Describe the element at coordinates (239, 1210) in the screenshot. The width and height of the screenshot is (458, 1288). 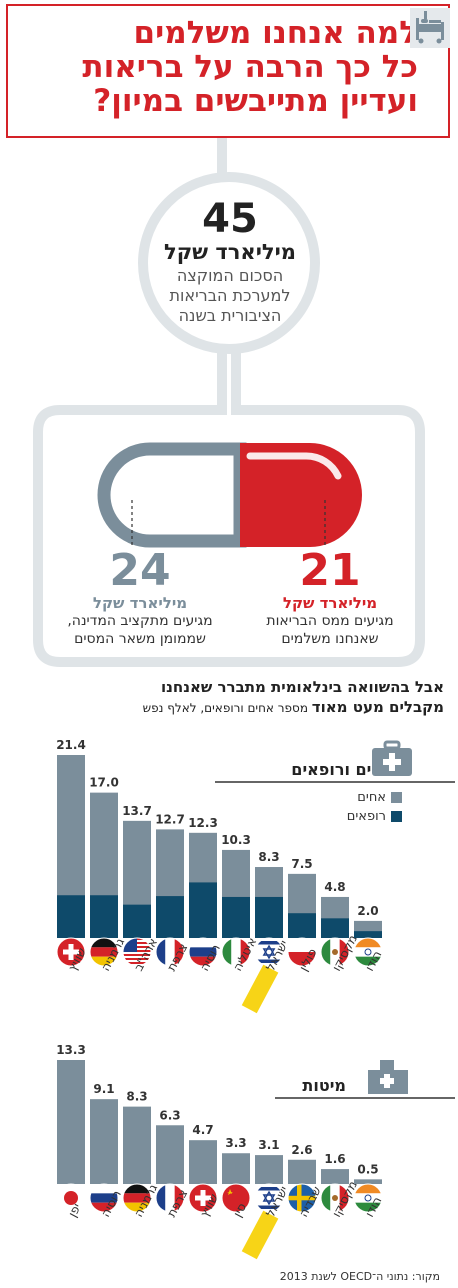
I see `country-label: סין` at that location.